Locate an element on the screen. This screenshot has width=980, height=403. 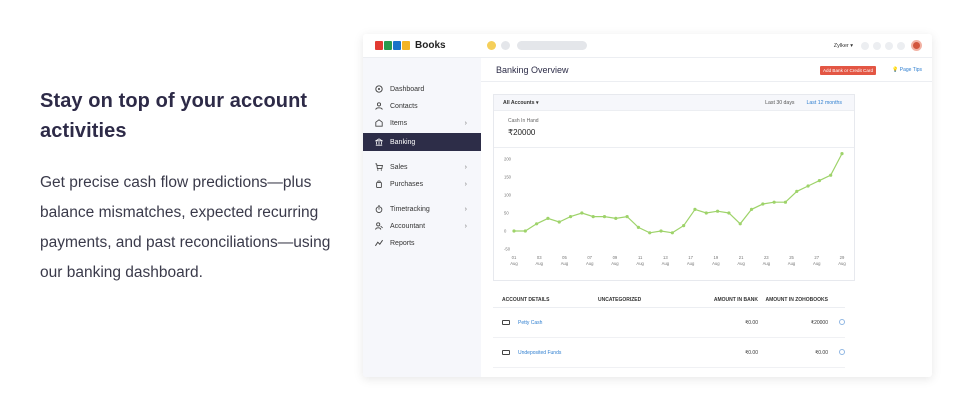
y-tick-label: 200 is located at coordinates (508, 159).